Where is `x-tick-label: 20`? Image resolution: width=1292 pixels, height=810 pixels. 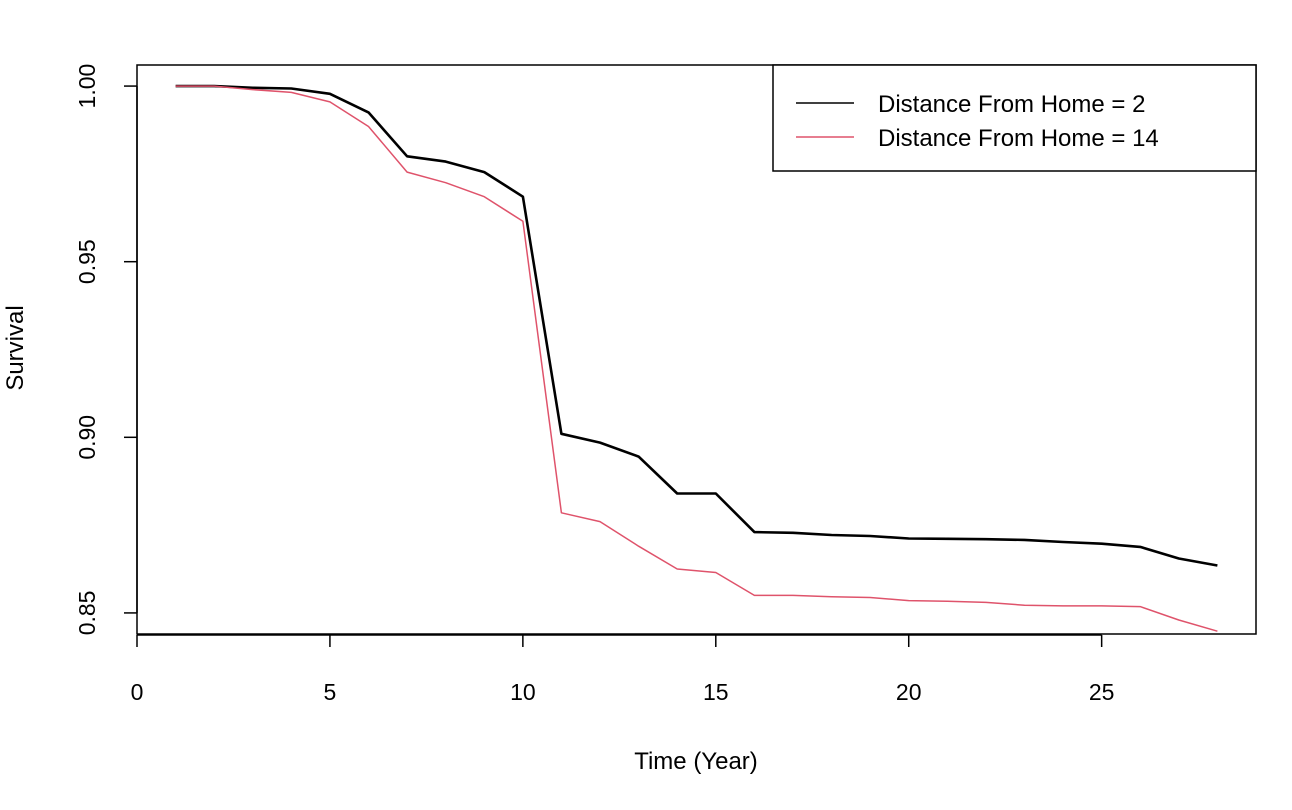 x-tick-label: 20 is located at coordinates (909, 692).